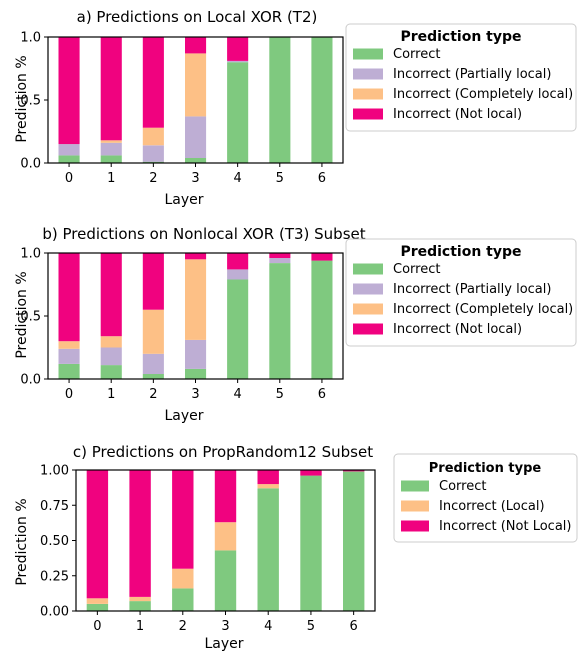 This screenshot has height=652, width=580. I want to click on panel-a-bar-0-partially_local, so click(69, 150).